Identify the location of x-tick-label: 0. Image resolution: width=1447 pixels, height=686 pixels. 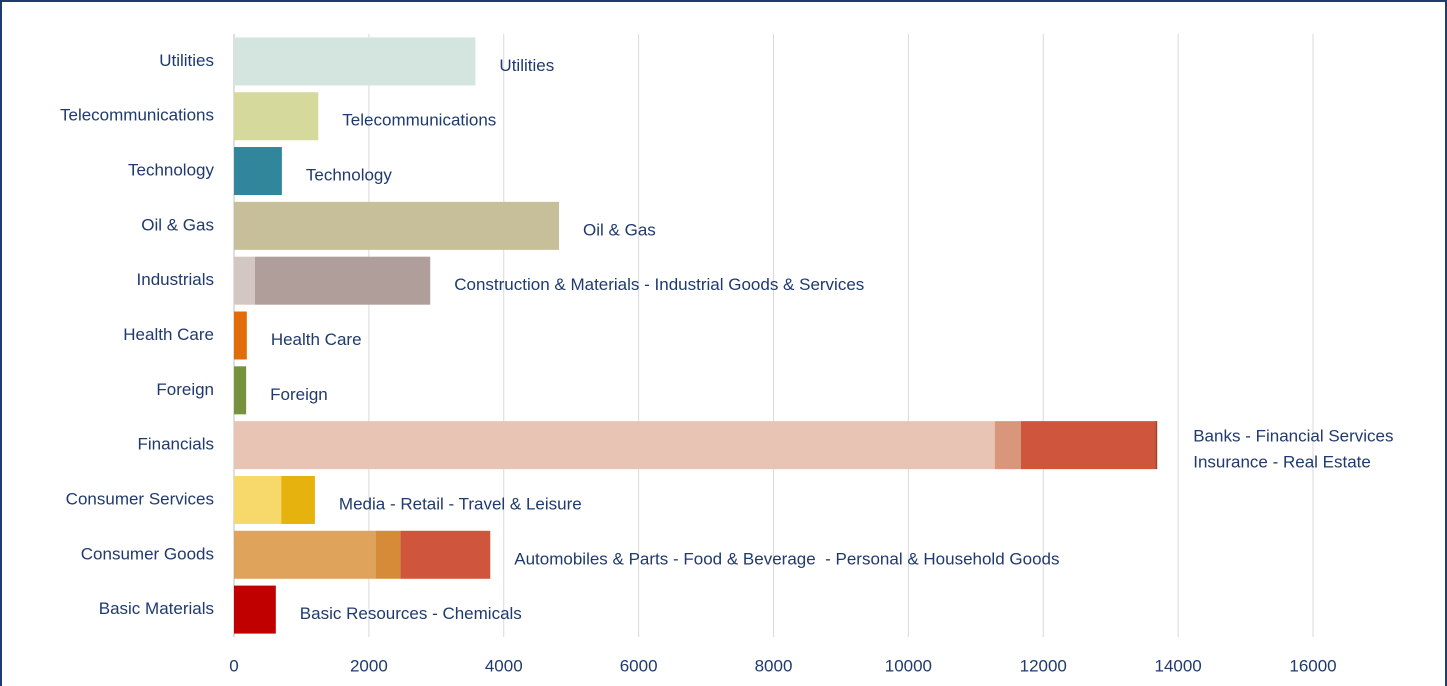
(233, 665).